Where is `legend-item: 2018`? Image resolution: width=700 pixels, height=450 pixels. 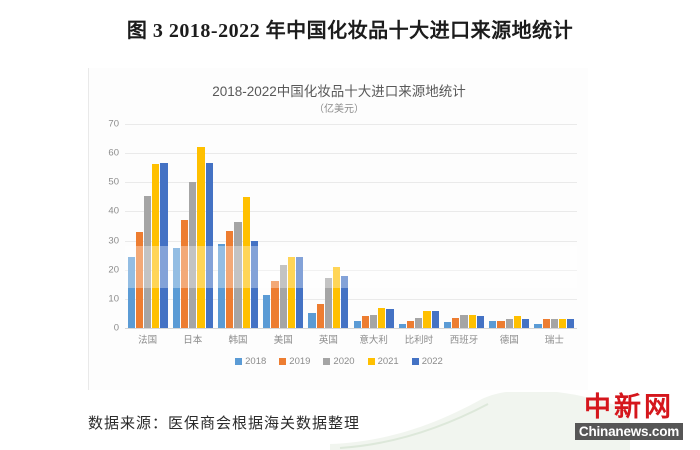 legend-item: 2018 is located at coordinates (250, 361).